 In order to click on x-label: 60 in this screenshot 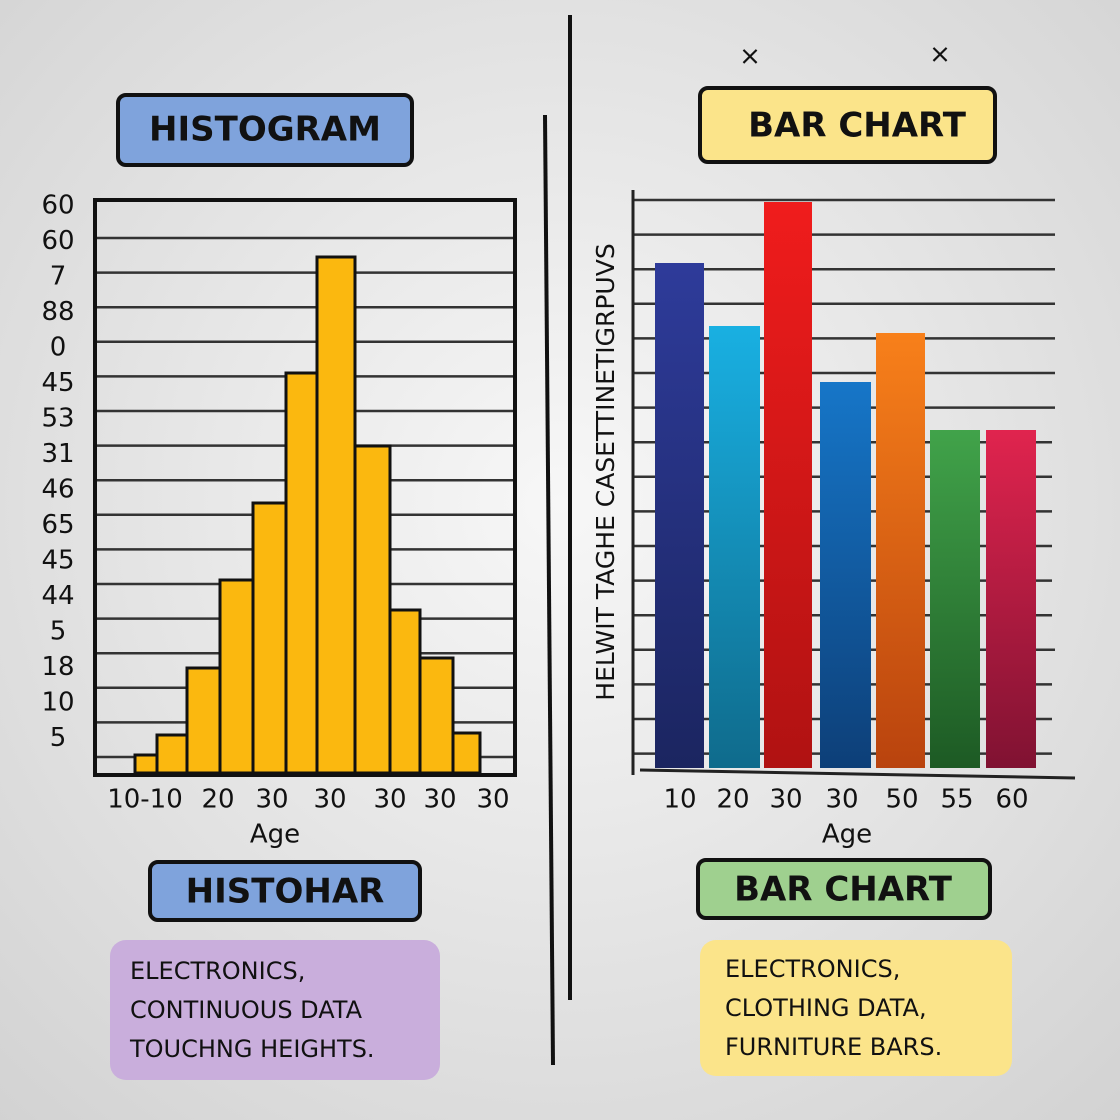, I will do `click(1011, 800)`.